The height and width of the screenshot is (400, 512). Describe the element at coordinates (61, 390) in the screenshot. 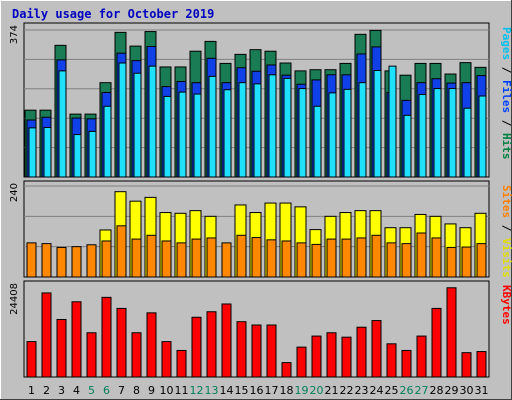

I see `x-tick-label: 3` at that location.